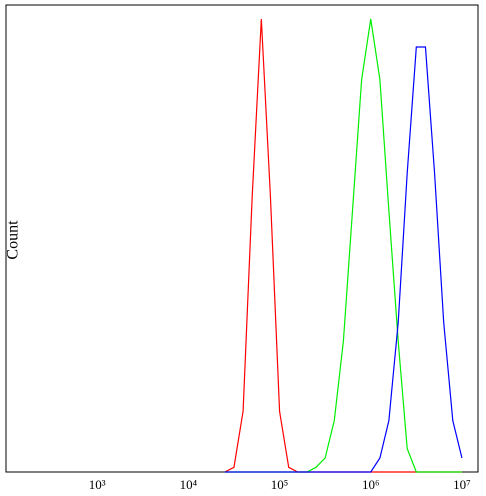 Image resolution: width=486 pixels, height=496 pixels. Describe the element at coordinates (371, 484) in the screenshot. I see `x-tick-label: 10⁶` at that location.